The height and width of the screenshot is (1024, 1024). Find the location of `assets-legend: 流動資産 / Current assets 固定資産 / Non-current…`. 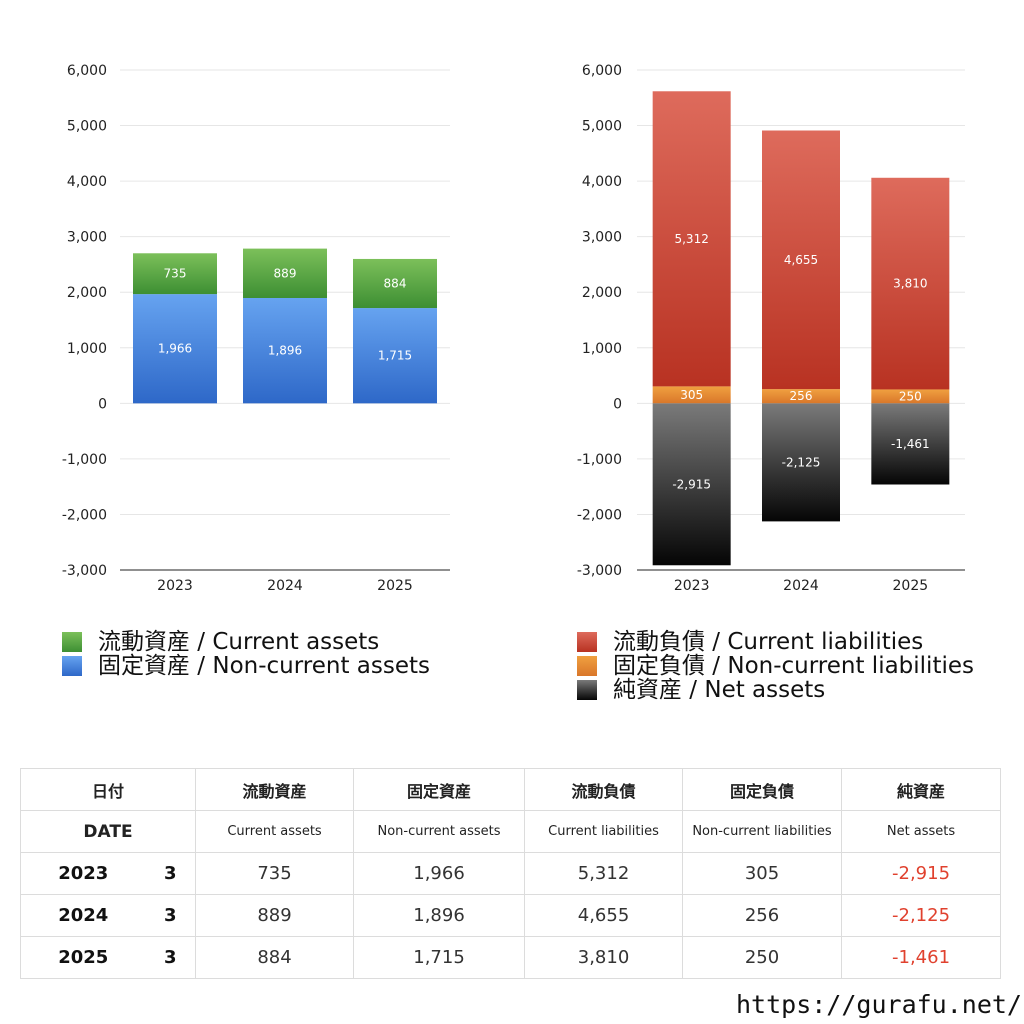

assets-legend: 流動資産 / Current assets 固定資産 / Non-current… is located at coordinates (246, 654).